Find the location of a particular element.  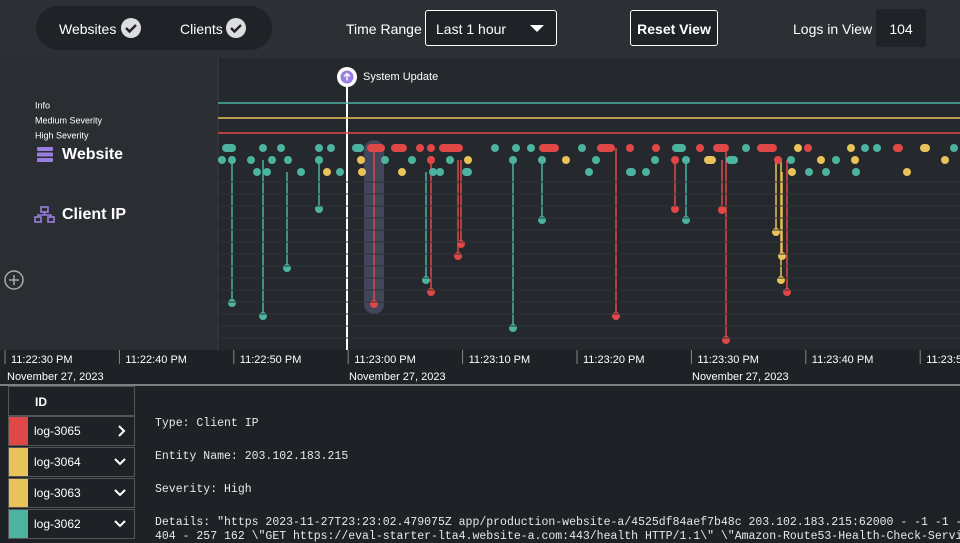

legend-label: Info is located at coordinates (42, 105).